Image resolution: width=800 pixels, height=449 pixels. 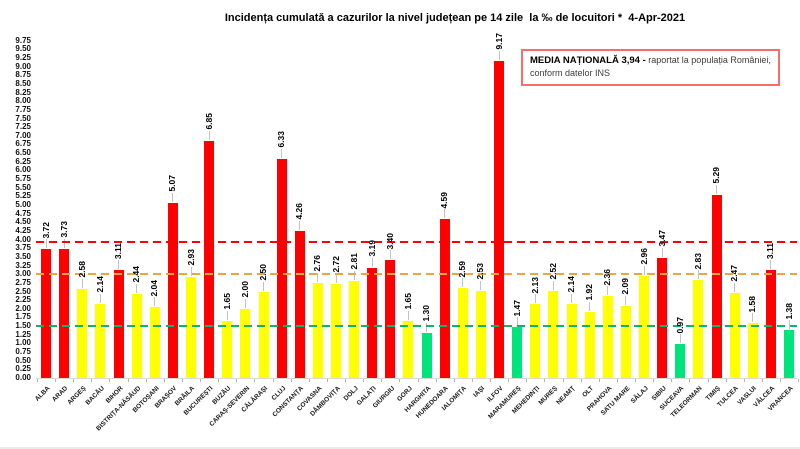 What do you see at coordinates (82, 333) in the screenshot?
I see `bar-argeș` at bounding box center [82, 333].